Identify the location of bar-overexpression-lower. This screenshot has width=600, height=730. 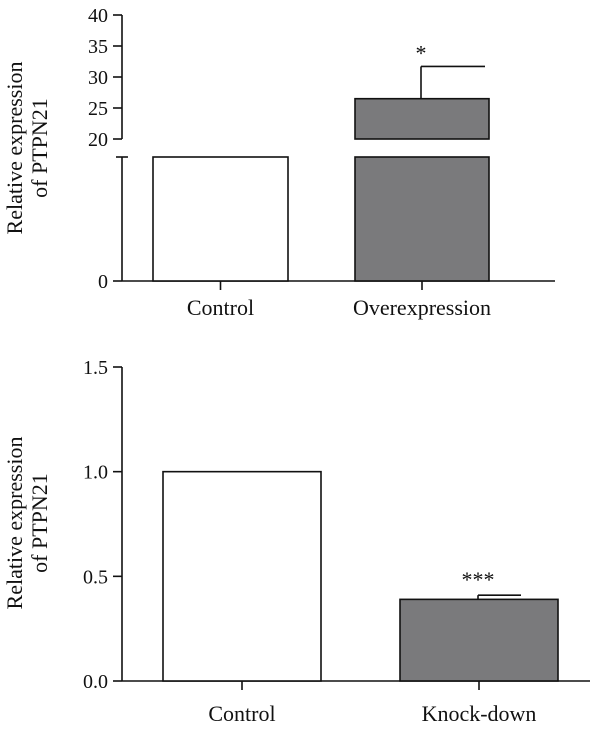
(422, 219).